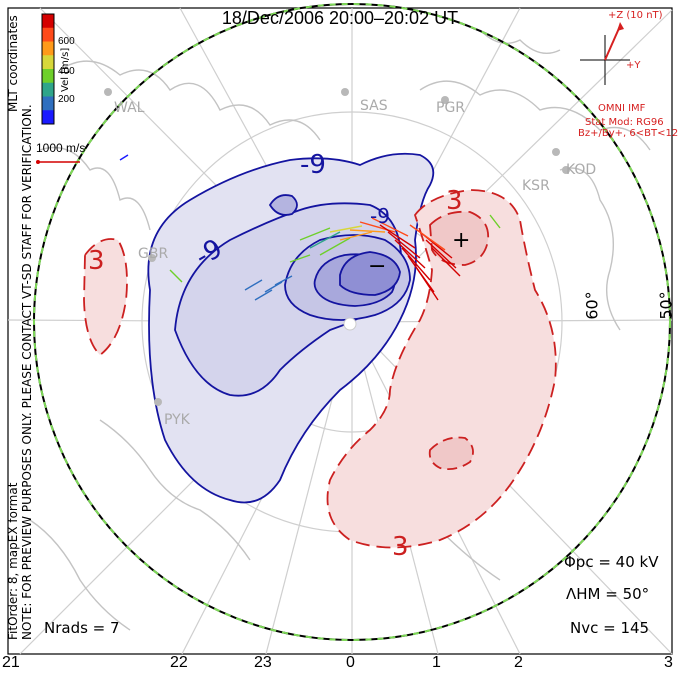  Describe the element at coordinates (611, 562) in the screenshot. I see `stat-phi-pc: Φpc = 40 kV` at that location.